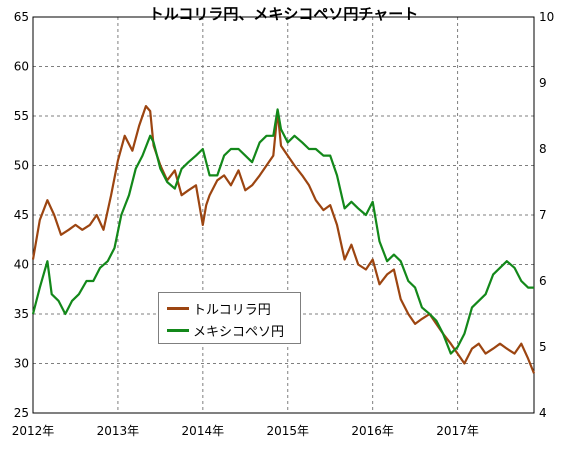  Describe the element at coordinates (457, 431) in the screenshot. I see `x-tick-label: 2017年` at that location.